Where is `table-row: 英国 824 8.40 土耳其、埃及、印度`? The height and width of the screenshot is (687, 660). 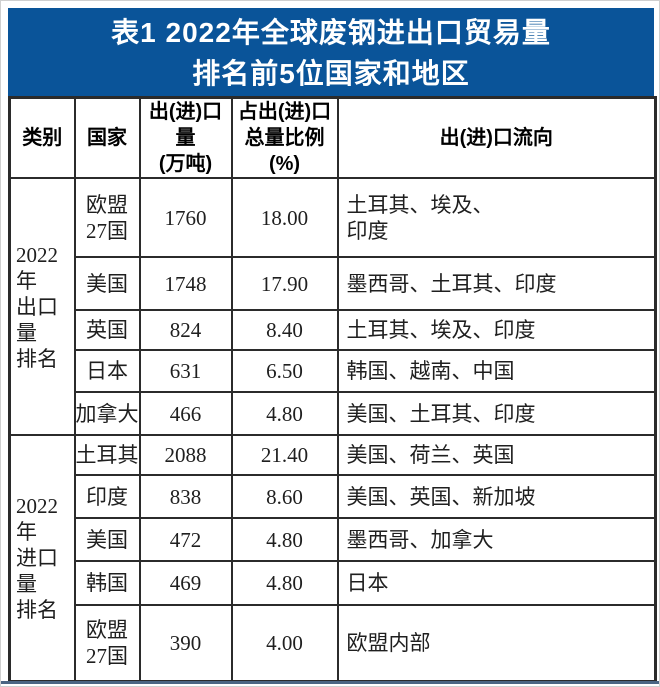 table-row: 英国 824 8.40 土耳其、埃及、印度 is located at coordinates (333, 330).